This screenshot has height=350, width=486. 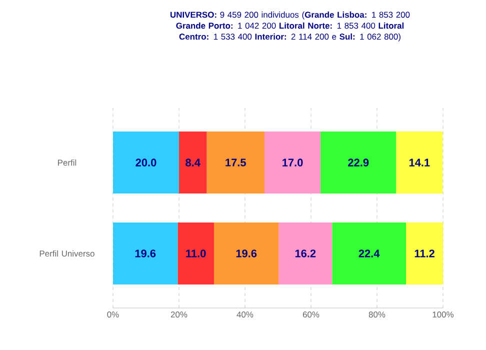 I want to click on data-label: 16.2, so click(x=305, y=254).